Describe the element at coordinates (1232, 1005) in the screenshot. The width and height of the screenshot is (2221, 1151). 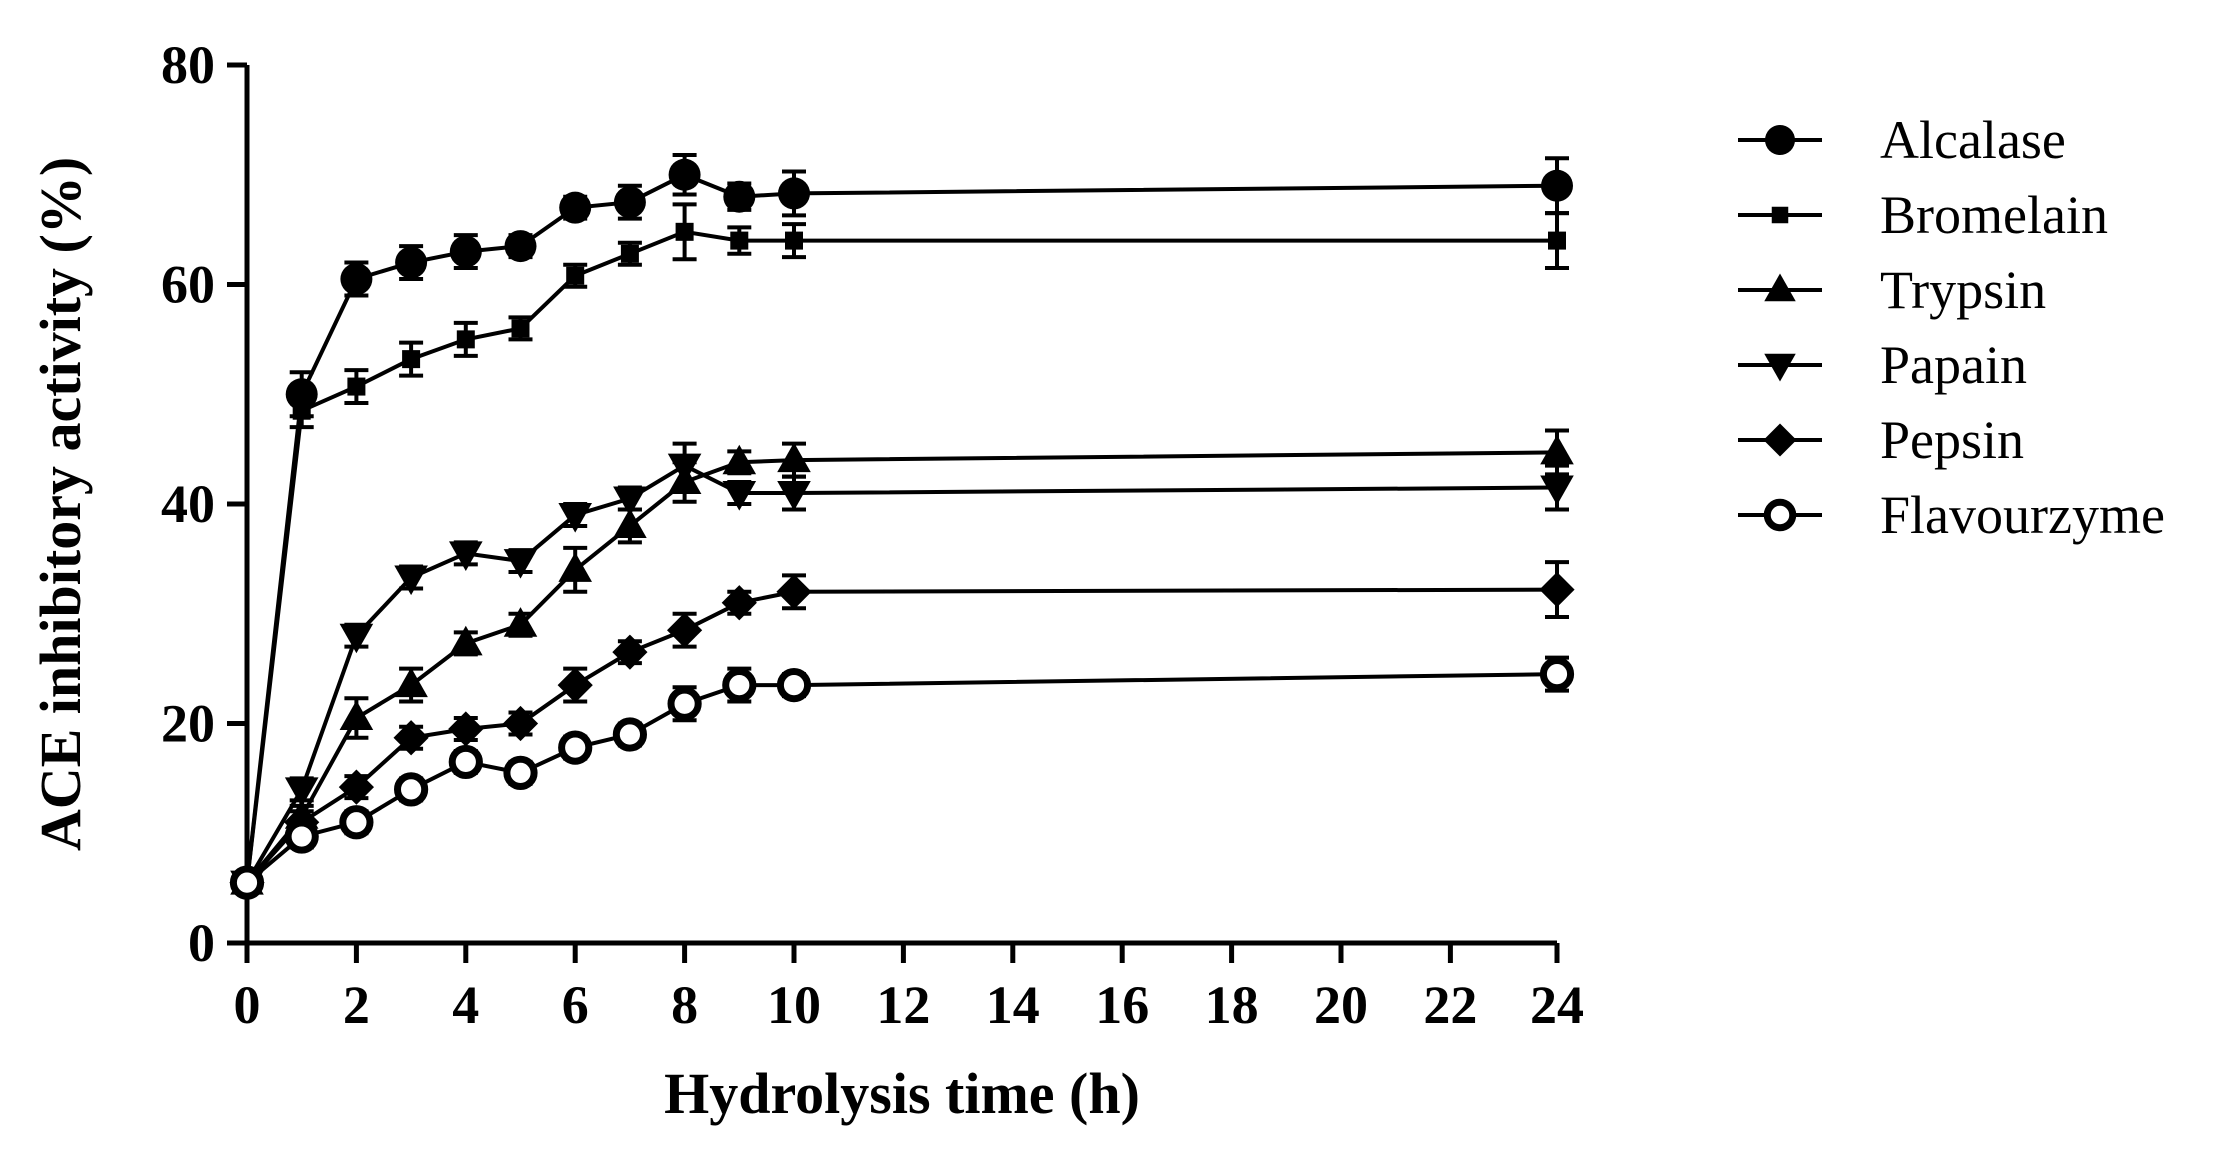
I see `x-tick-label: 18` at that location.